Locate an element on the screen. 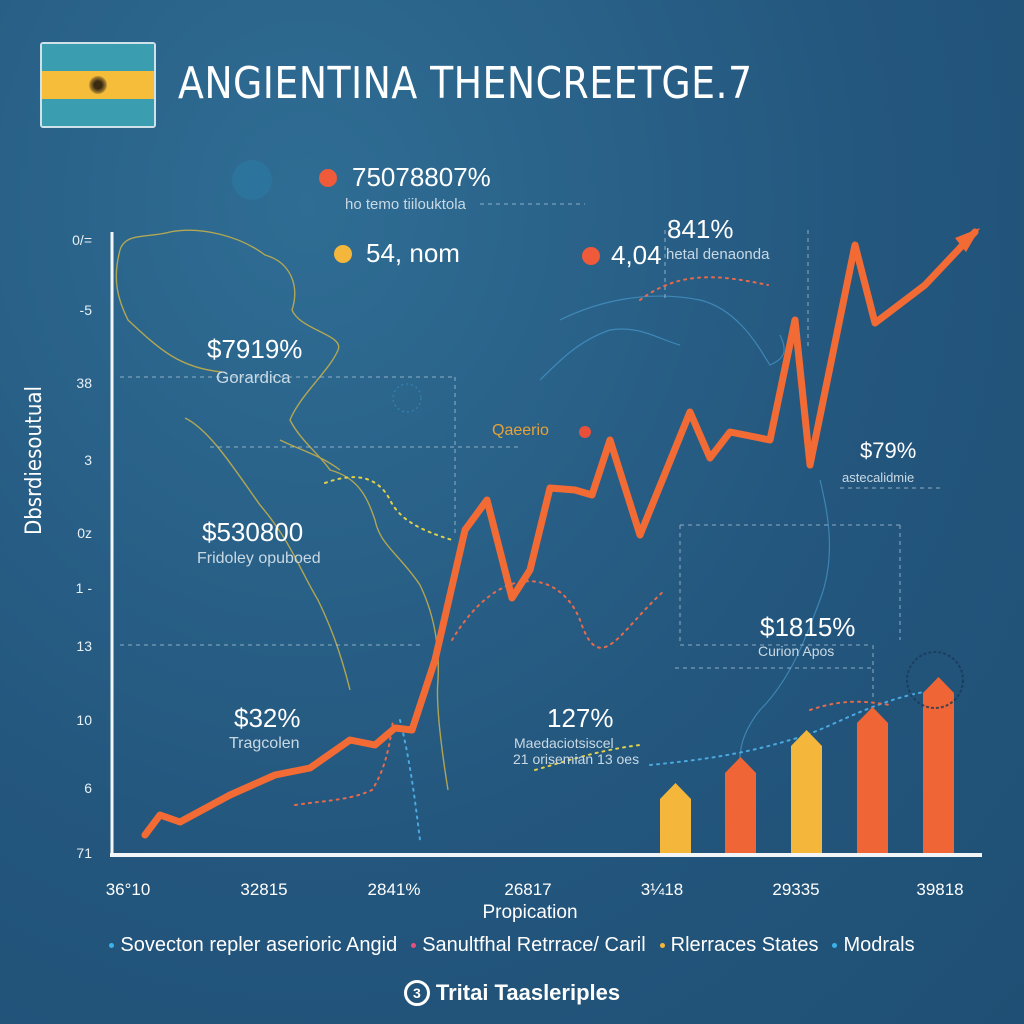  stat-label: hetal denaonda is located at coordinates (718, 254).